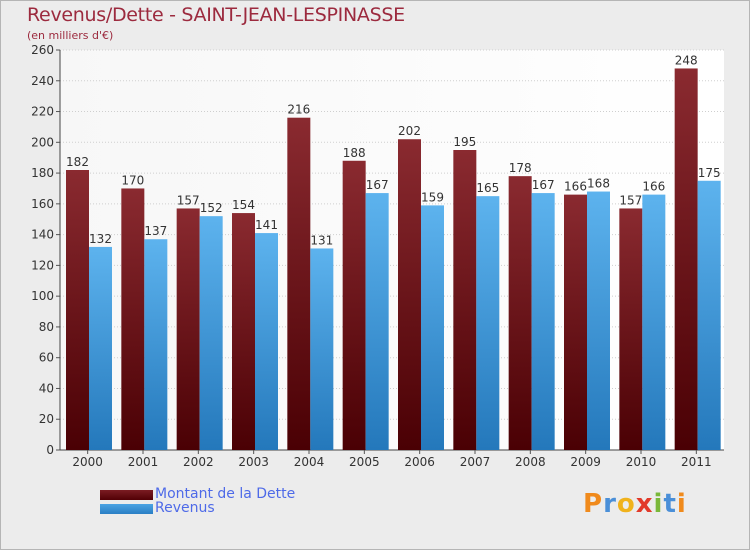  What do you see at coordinates (409, 131) in the screenshot?
I see `data-label: 202` at bounding box center [409, 131].